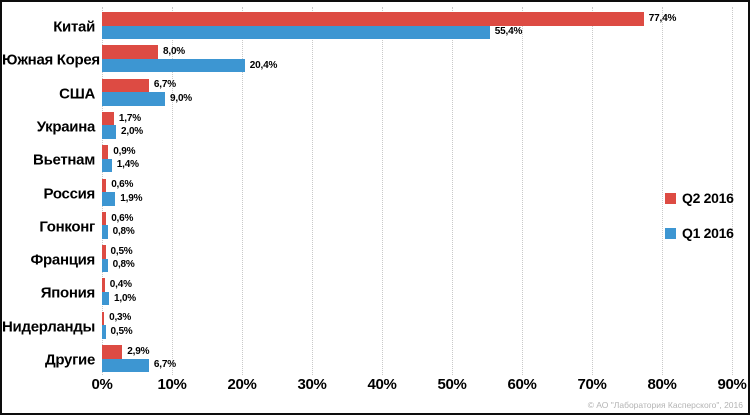  Describe the element at coordinates (382, 384) in the screenshot. I see `x-tick-label: 40%` at that location.